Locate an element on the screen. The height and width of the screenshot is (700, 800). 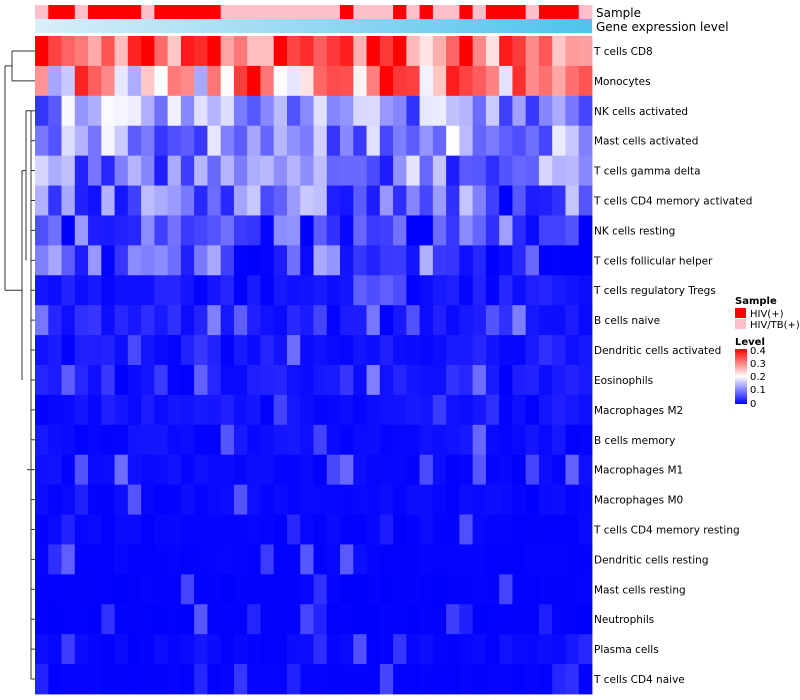
legend-level-tick-0: 0 is located at coordinates (753, 404).